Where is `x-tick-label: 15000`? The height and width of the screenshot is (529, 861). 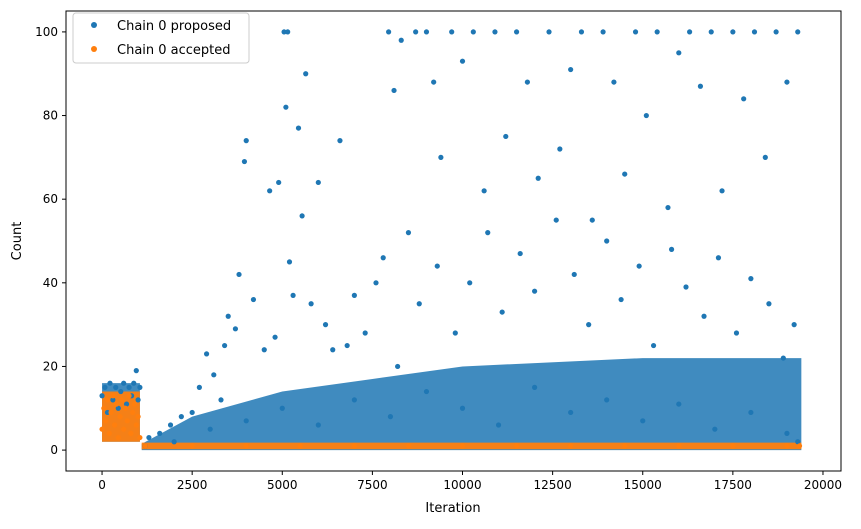
x-tick-label: 15000 is located at coordinates (643, 485).